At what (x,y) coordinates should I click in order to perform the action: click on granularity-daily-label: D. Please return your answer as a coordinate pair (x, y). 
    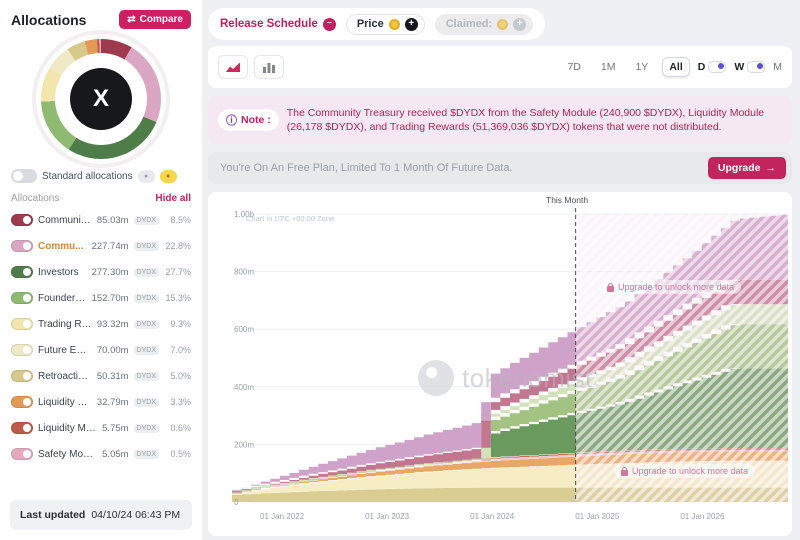
    Looking at the image, I should click on (701, 67).